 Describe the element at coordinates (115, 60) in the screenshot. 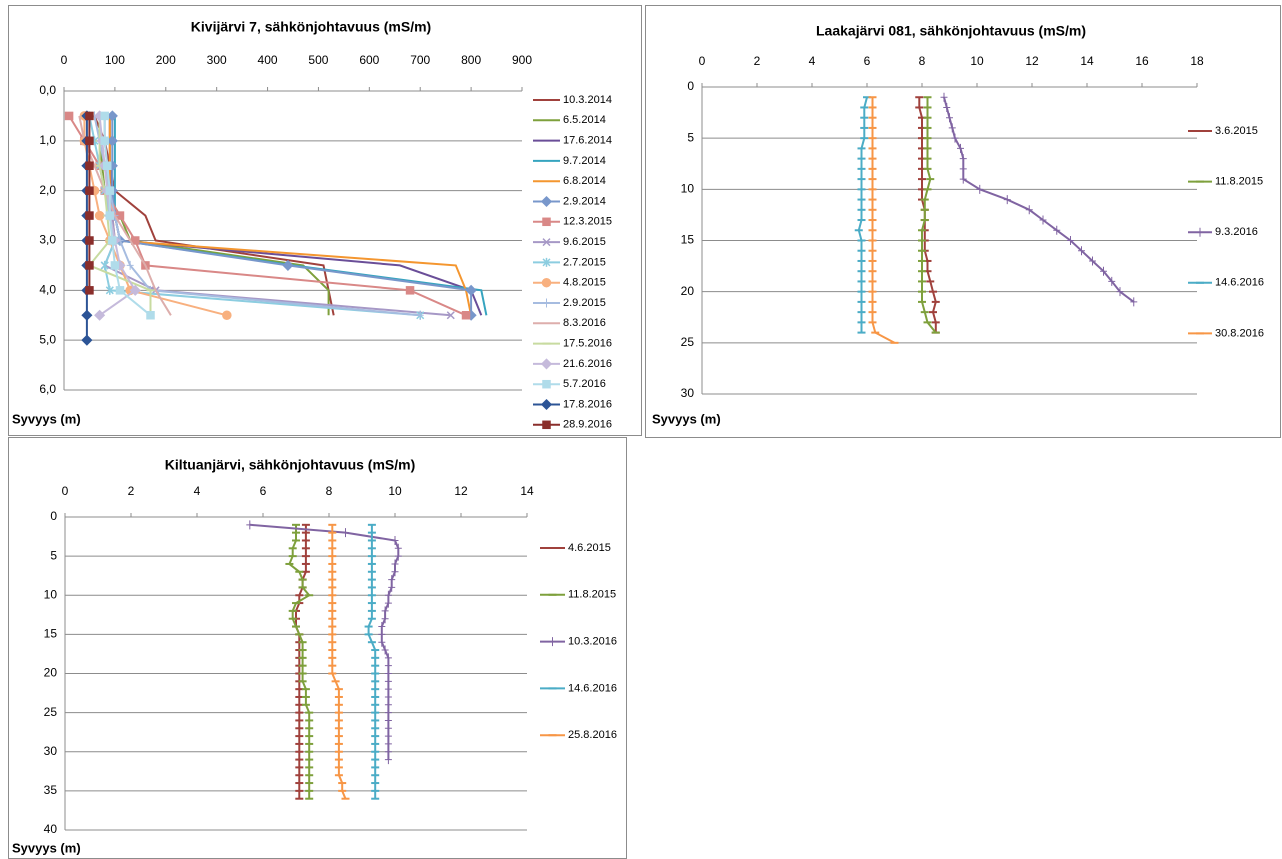

I see `x-tick-label: 100` at that location.